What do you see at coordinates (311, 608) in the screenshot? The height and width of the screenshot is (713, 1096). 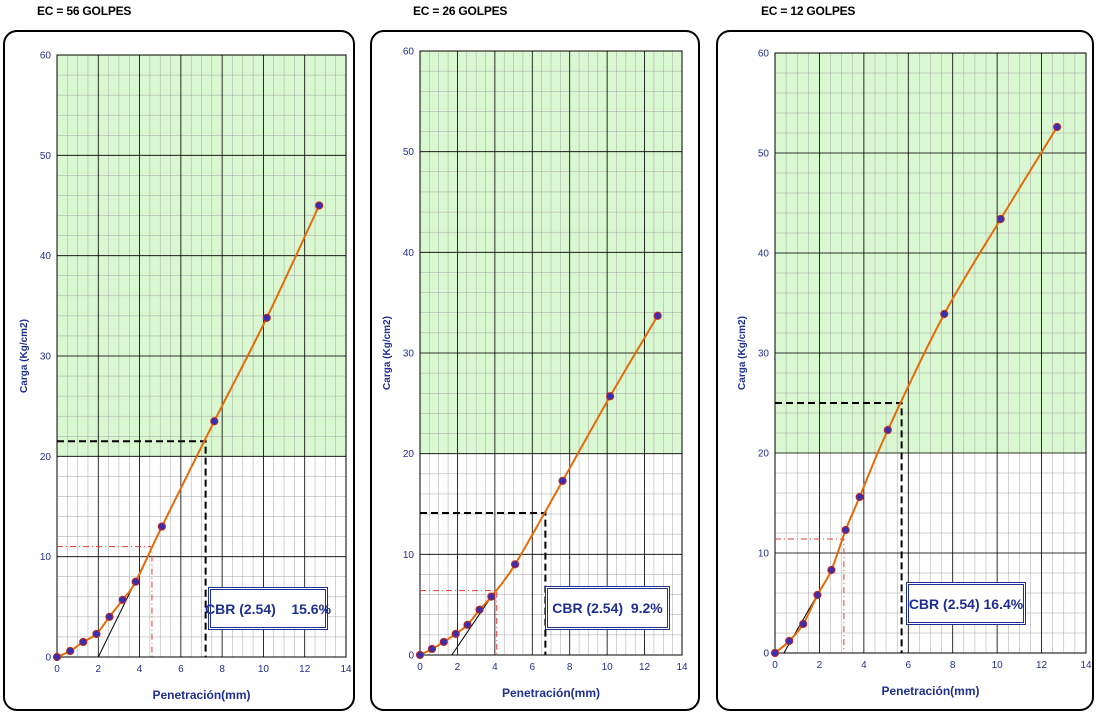 I see `cbr-value: 15.6%` at bounding box center [311, 608].